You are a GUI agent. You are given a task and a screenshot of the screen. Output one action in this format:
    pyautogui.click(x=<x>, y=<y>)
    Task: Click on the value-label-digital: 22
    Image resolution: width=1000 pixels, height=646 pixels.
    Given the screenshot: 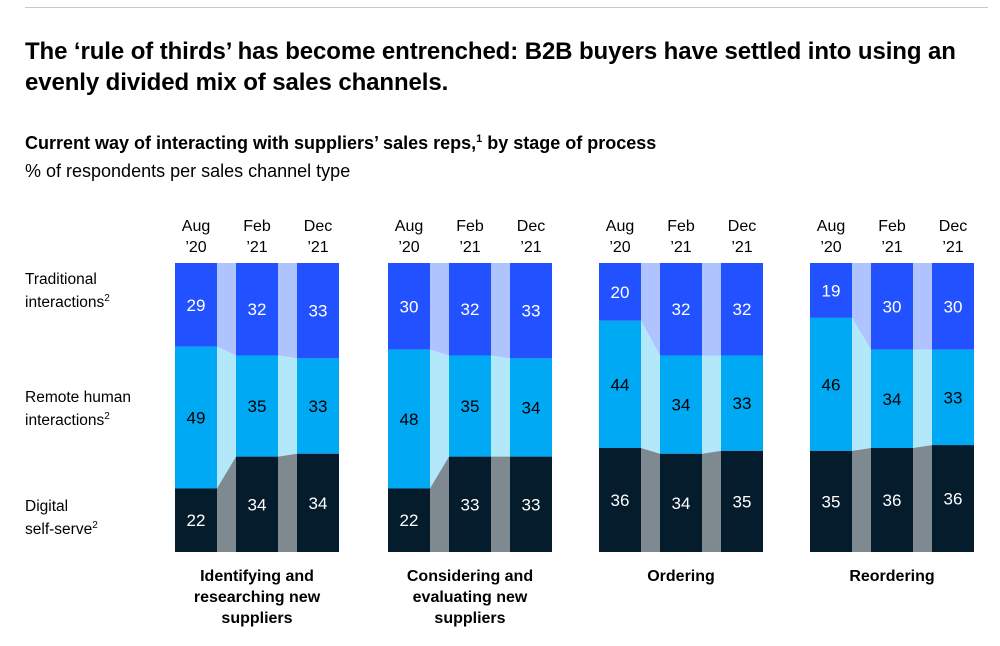 What is the action you would take?
    pyautogui.click(x=409, y=520)
    